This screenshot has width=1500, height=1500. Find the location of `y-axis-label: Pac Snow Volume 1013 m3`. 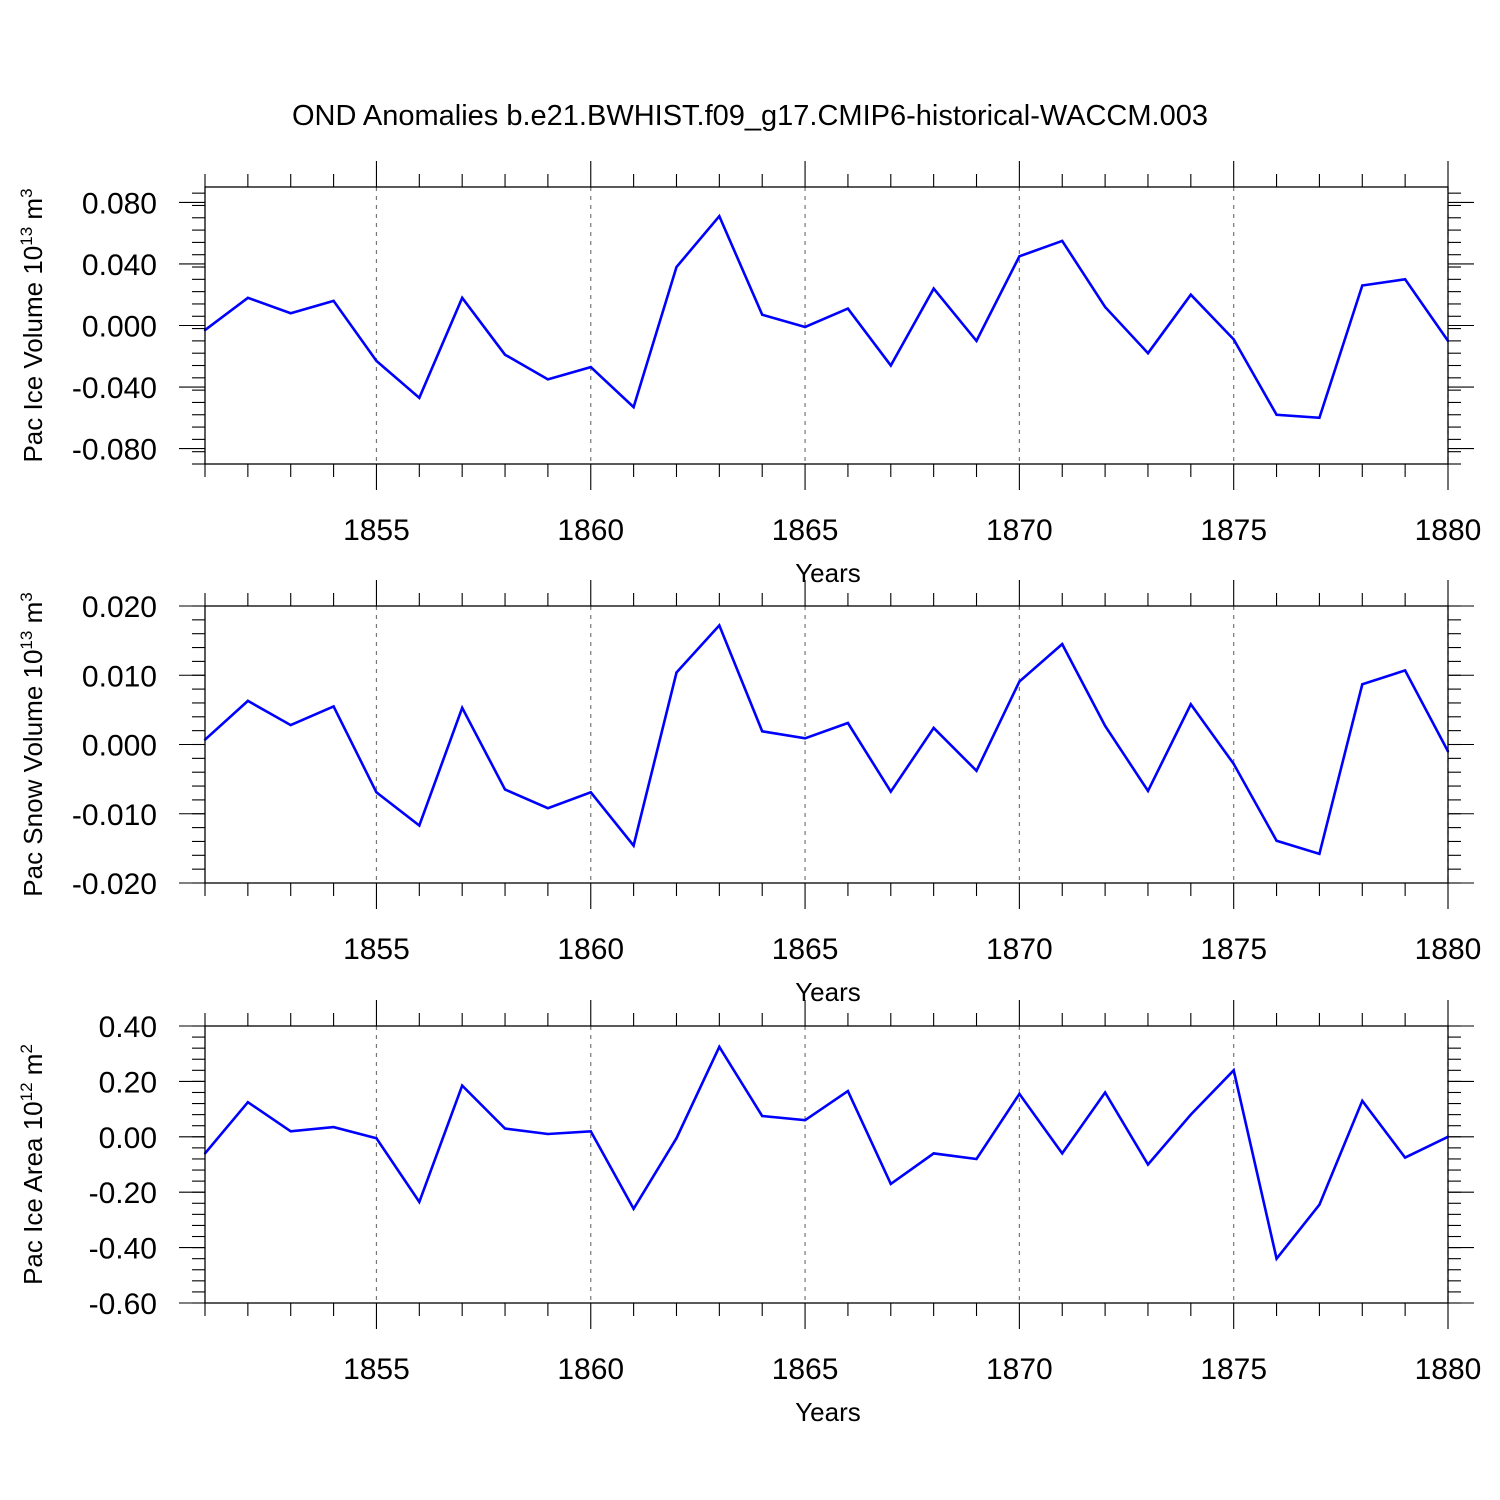

y-axis-label: Pac Snow Volume 1013 m3 is located at coordinates (32, 744).